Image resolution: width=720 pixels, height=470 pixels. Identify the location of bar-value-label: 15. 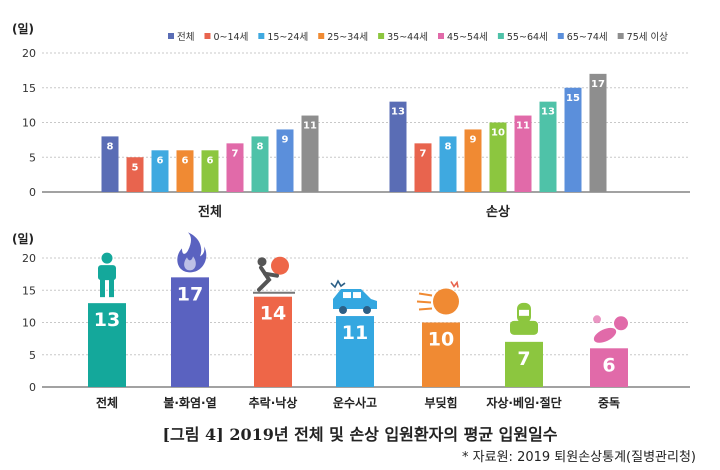
(573, 98).